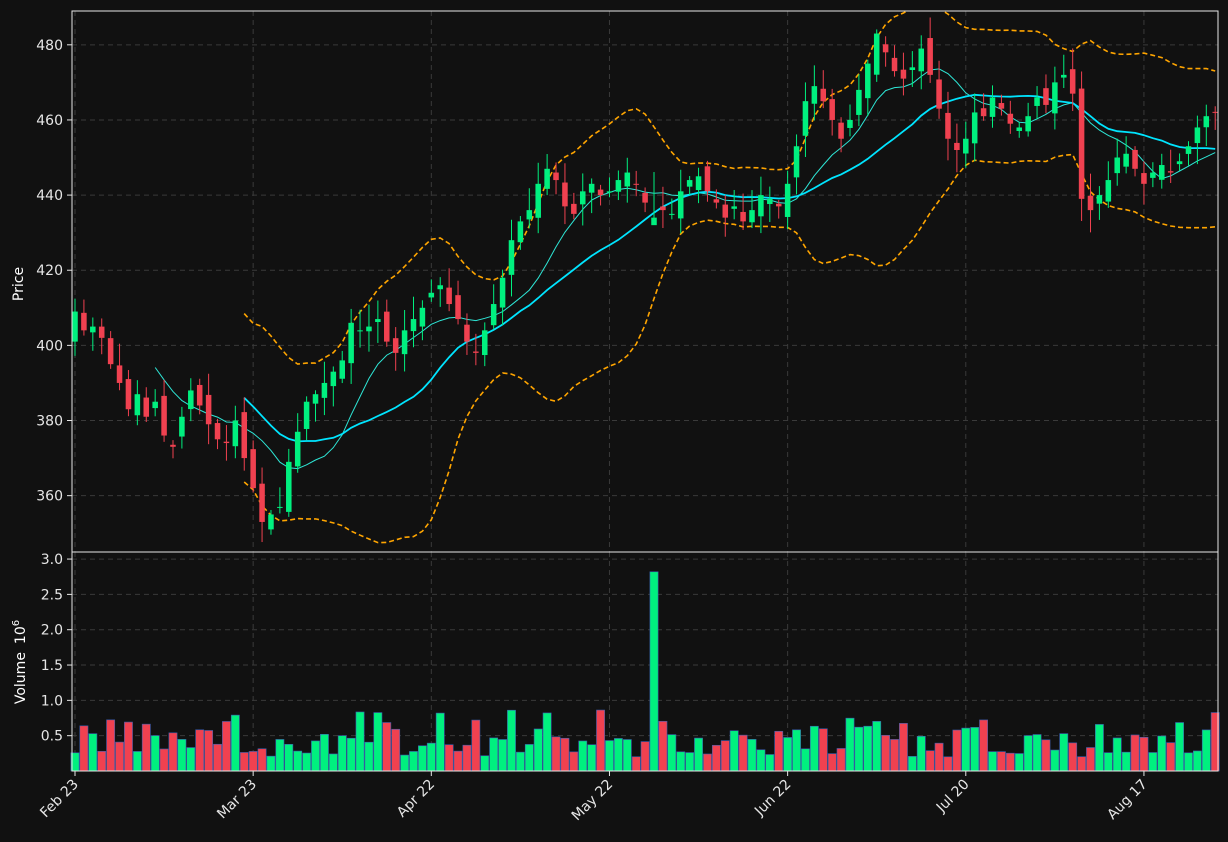  What do you see at coordinates (49, 346) in the screenshot?
I see `price-tick-label: 400` at bounding box center [49, 346].